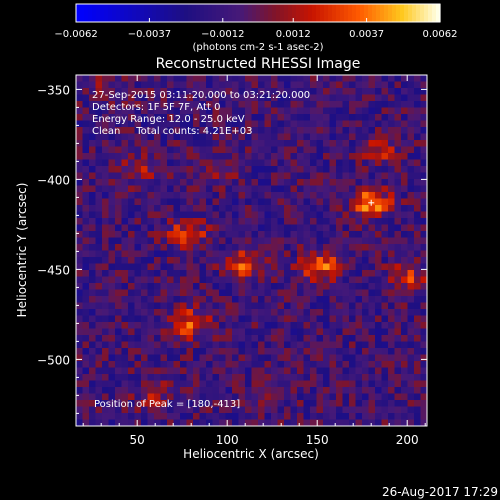 This screenshot has width=500, height=500. What do you see at coordinates (227, 440) in the screenshot?
I see `x-tick-label: 100` at bounding box center [227, 440].